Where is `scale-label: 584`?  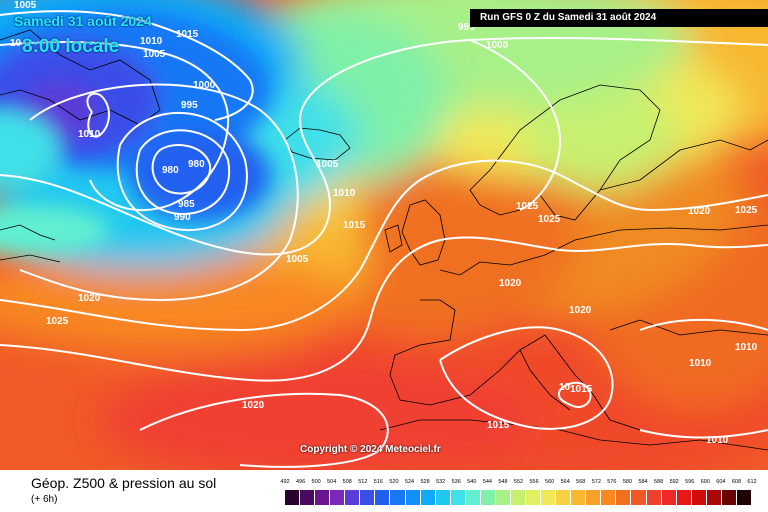 scale-label: 584 is located at coordinates (643, 482).